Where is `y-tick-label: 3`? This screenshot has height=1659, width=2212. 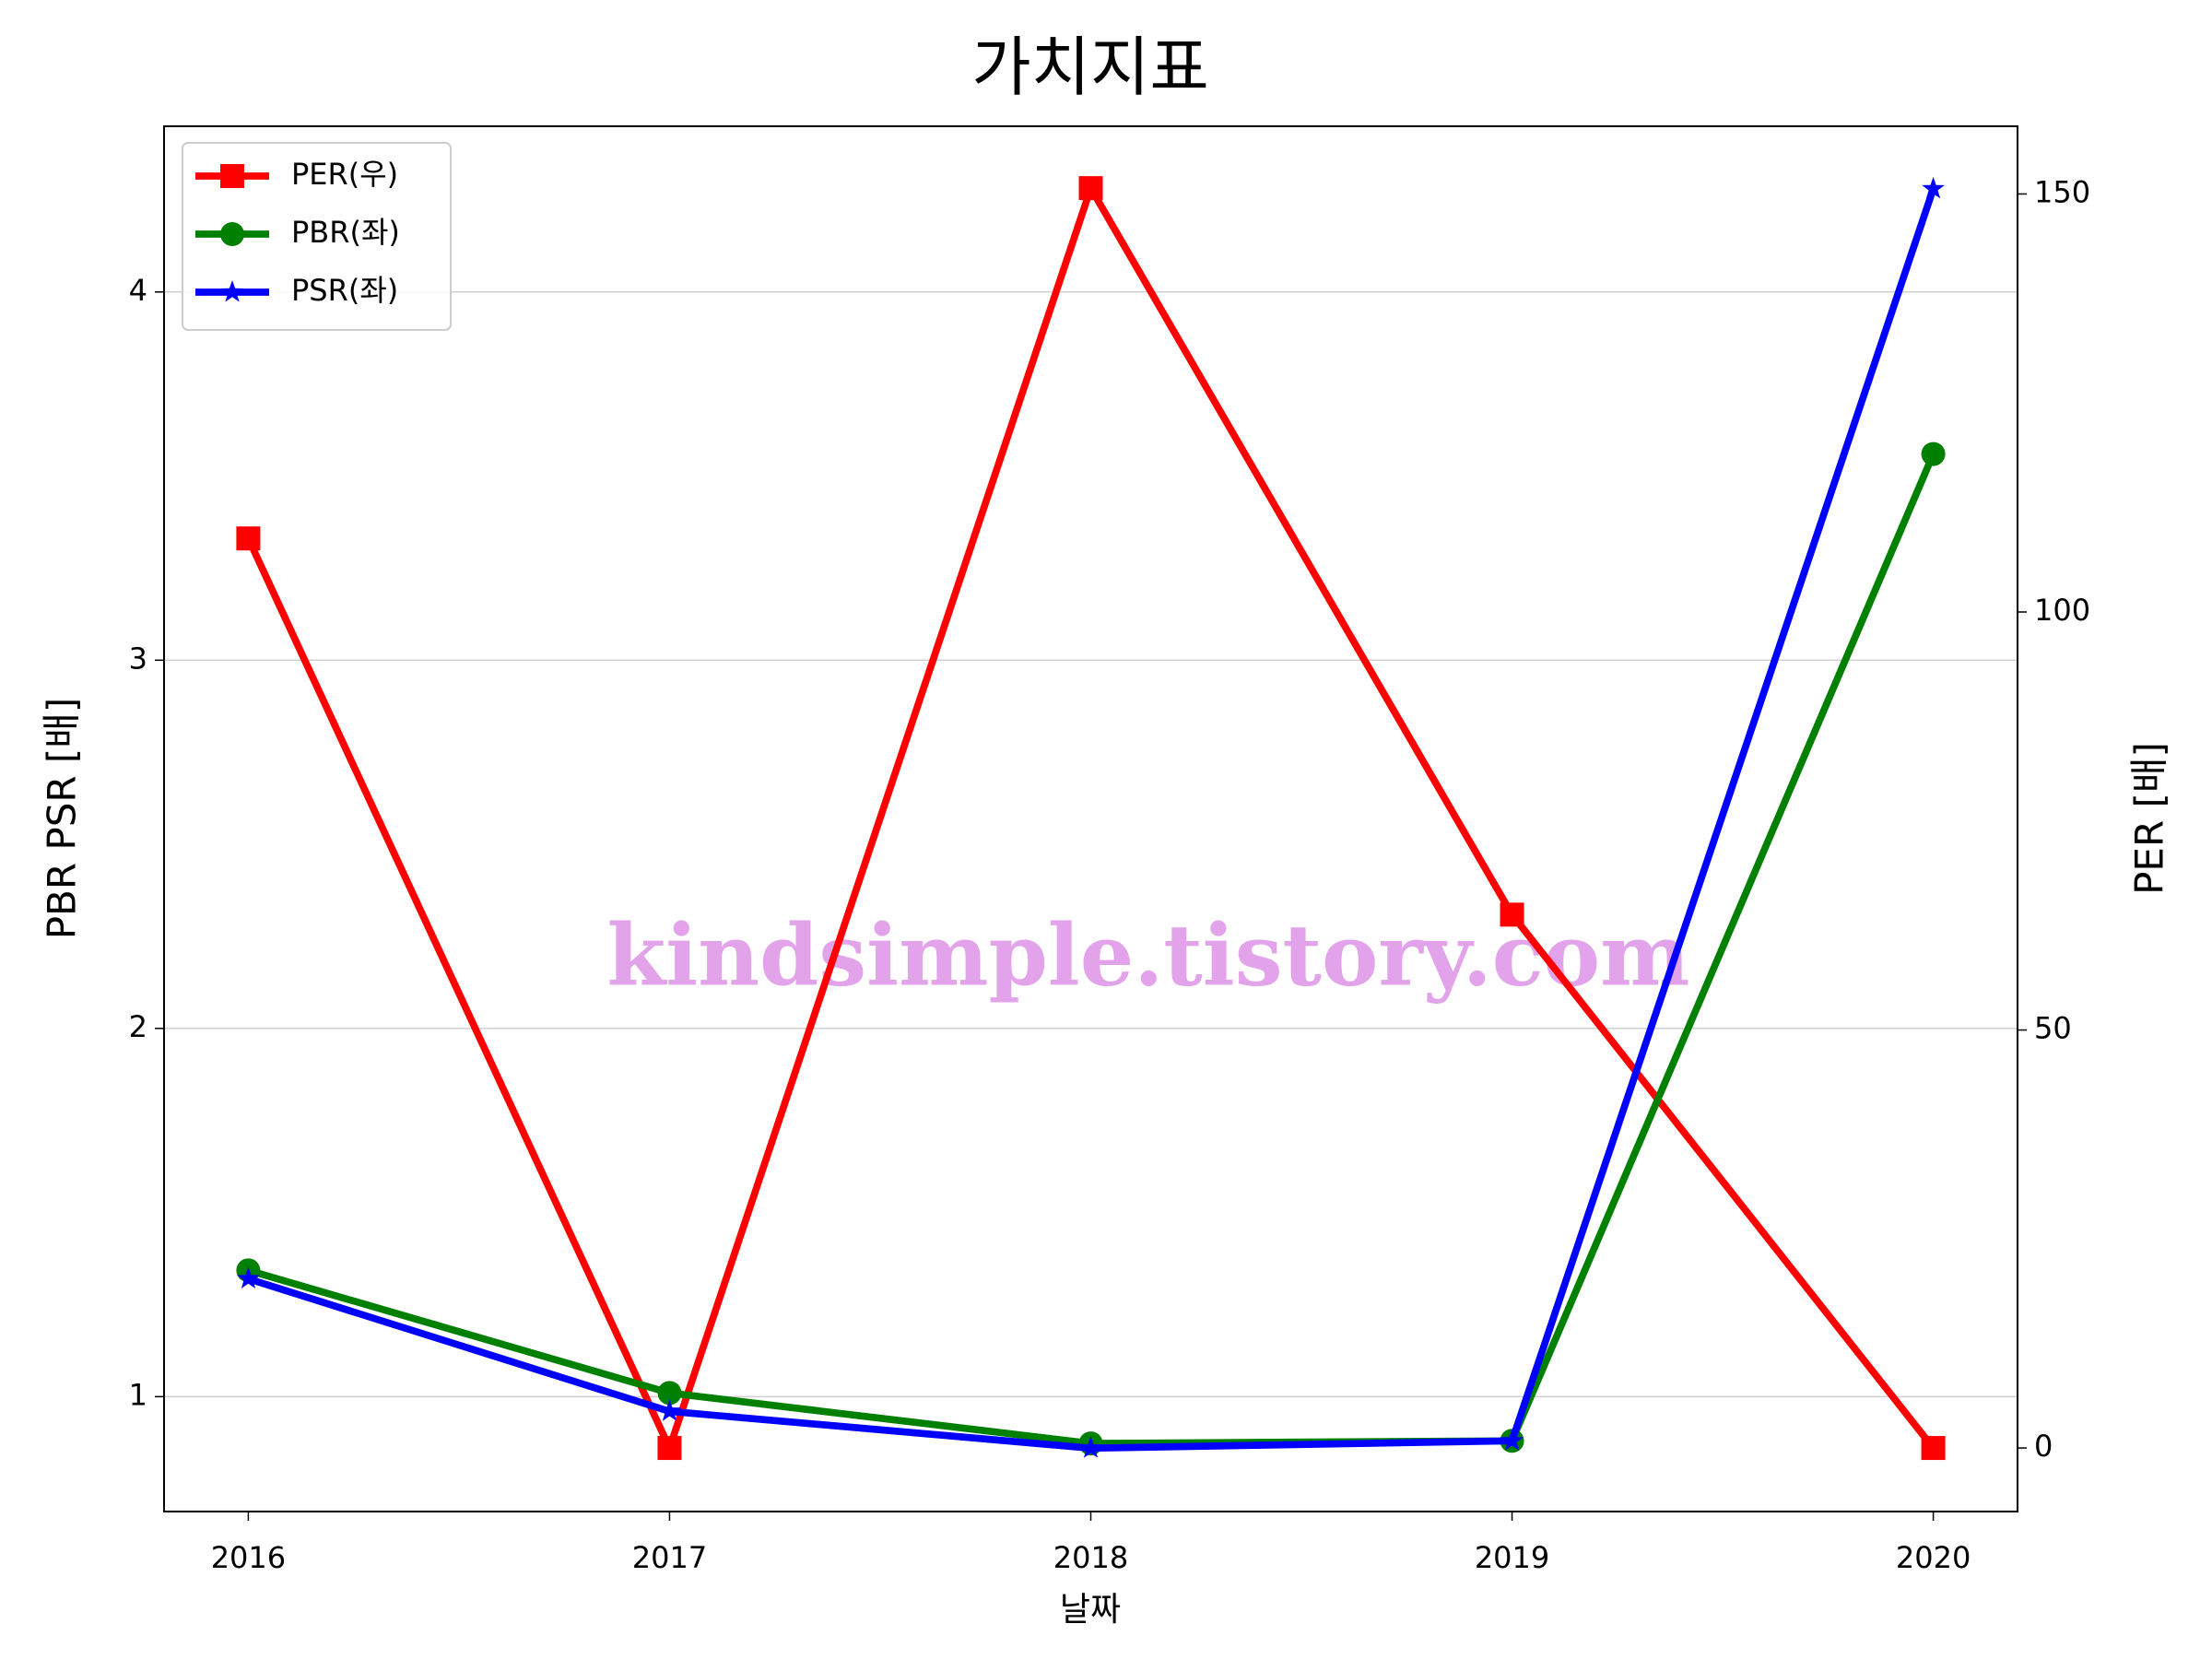
y-tick-label: 3 is located at coordinates (138, 658).